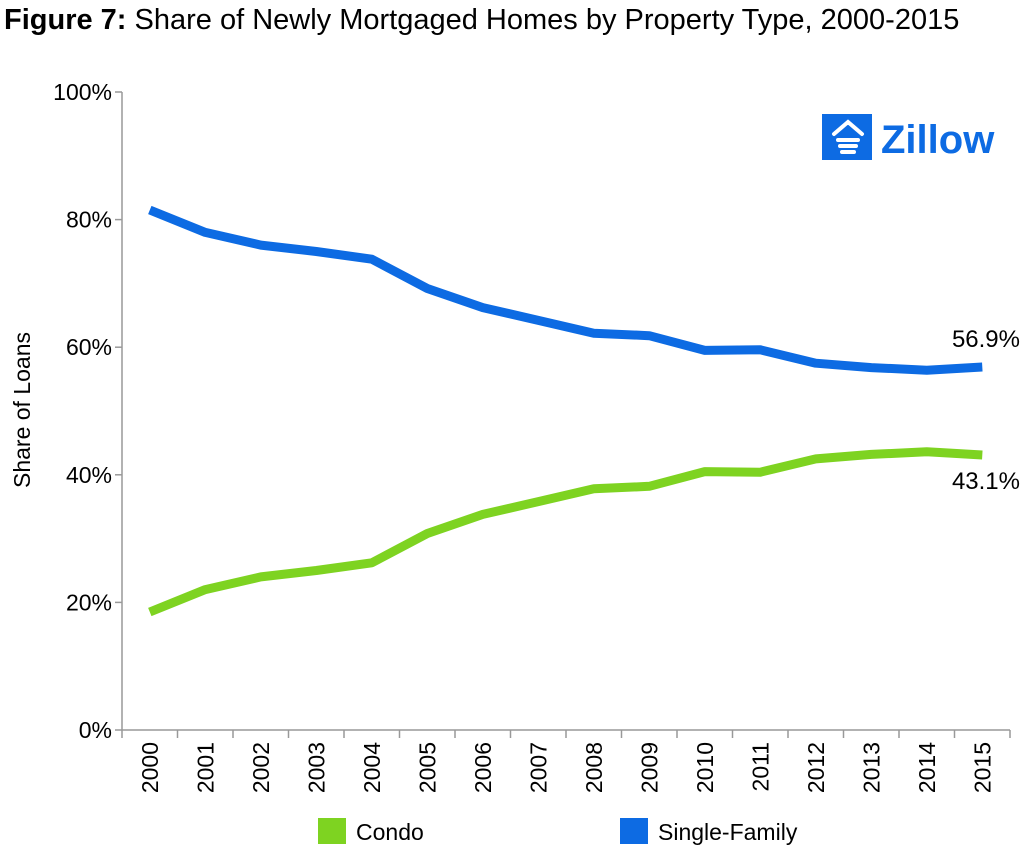  Describe the element at coordinates (95, 730) in the screenshot. I see `y-tick-label: 0%` at that location.